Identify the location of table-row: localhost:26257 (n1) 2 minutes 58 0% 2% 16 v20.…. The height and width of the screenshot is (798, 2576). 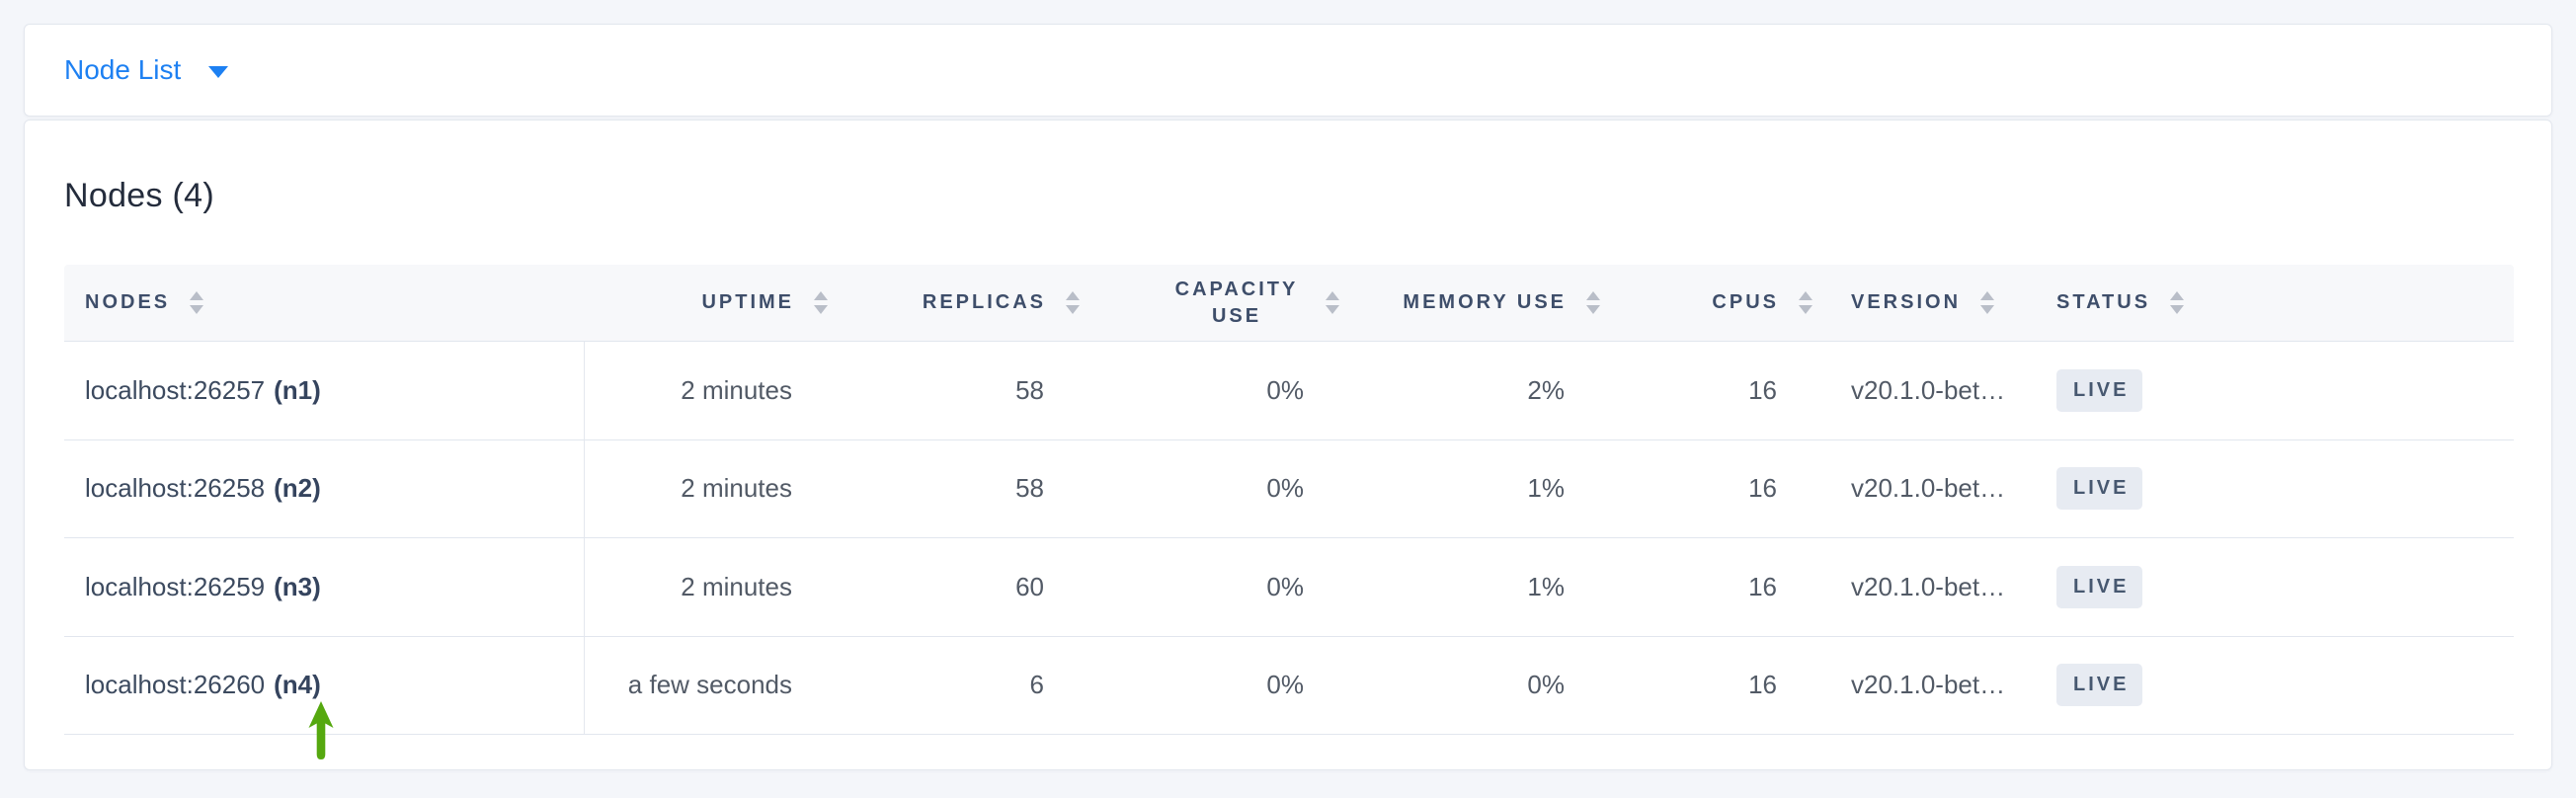
(1289, 391).